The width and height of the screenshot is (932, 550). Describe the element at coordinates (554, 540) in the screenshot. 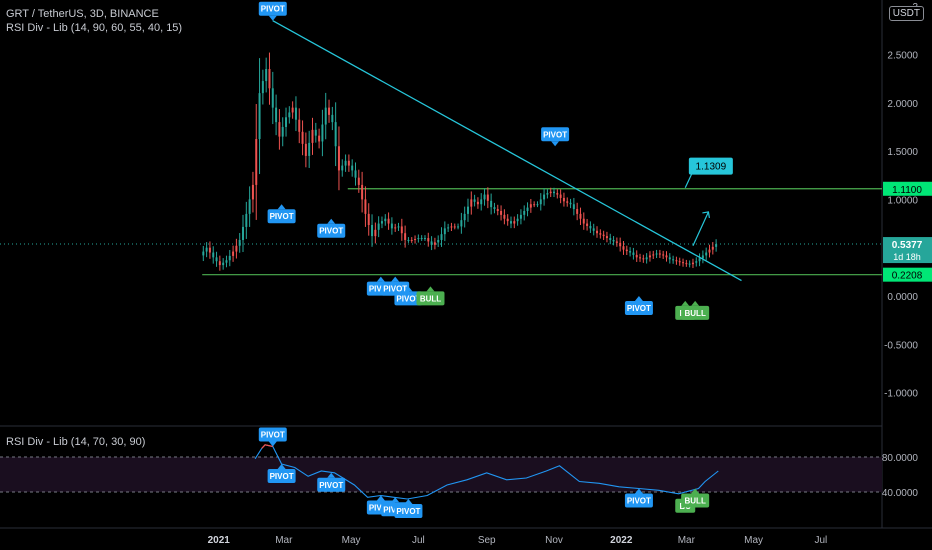

I see `time-tick-label: Nov` at that location.